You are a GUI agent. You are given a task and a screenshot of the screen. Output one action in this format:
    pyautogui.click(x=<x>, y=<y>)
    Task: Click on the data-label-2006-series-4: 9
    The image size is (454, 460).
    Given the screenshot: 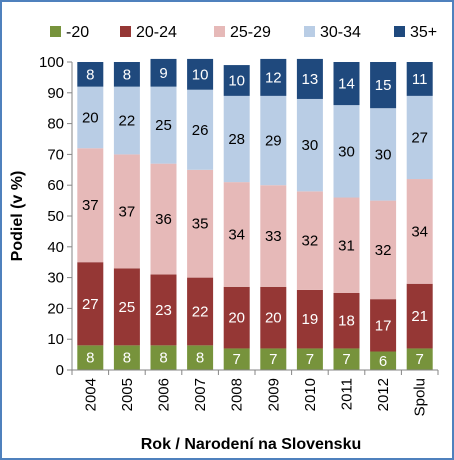 What is the action you would take?
    pyautogui.click(x=163, y=73)
    